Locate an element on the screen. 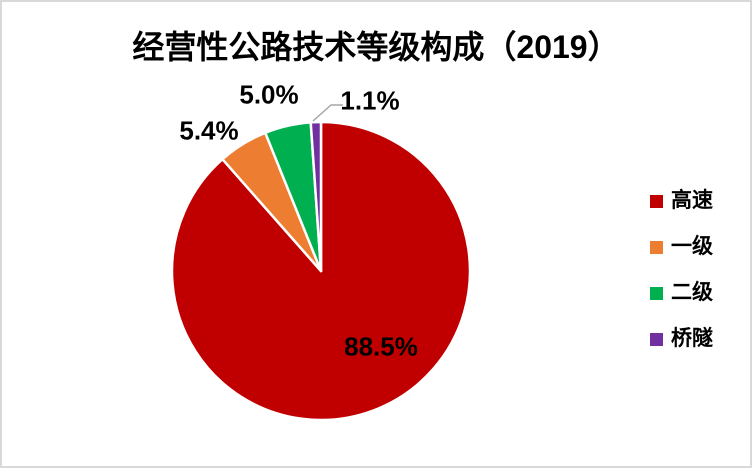 The image size is (752, 468). legend-item-qiaosui: 桥隧 is located at coordinates (681, 339).